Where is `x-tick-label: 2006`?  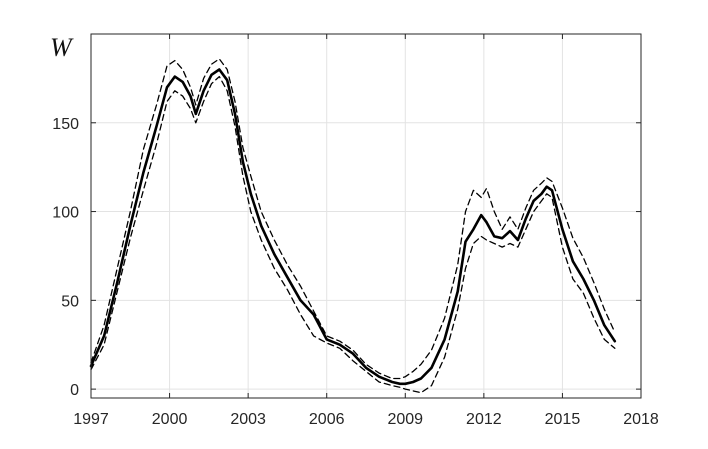 x-tick-label: 2006 is located at coordinates (327, 419).